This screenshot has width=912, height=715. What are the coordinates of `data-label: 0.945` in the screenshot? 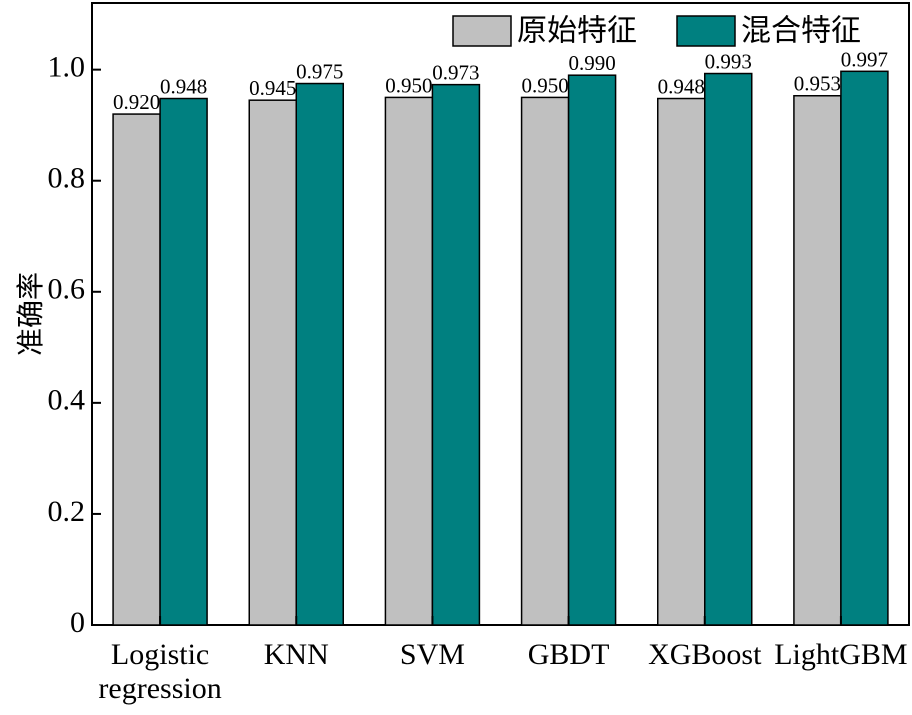 It's located at (272, 88).